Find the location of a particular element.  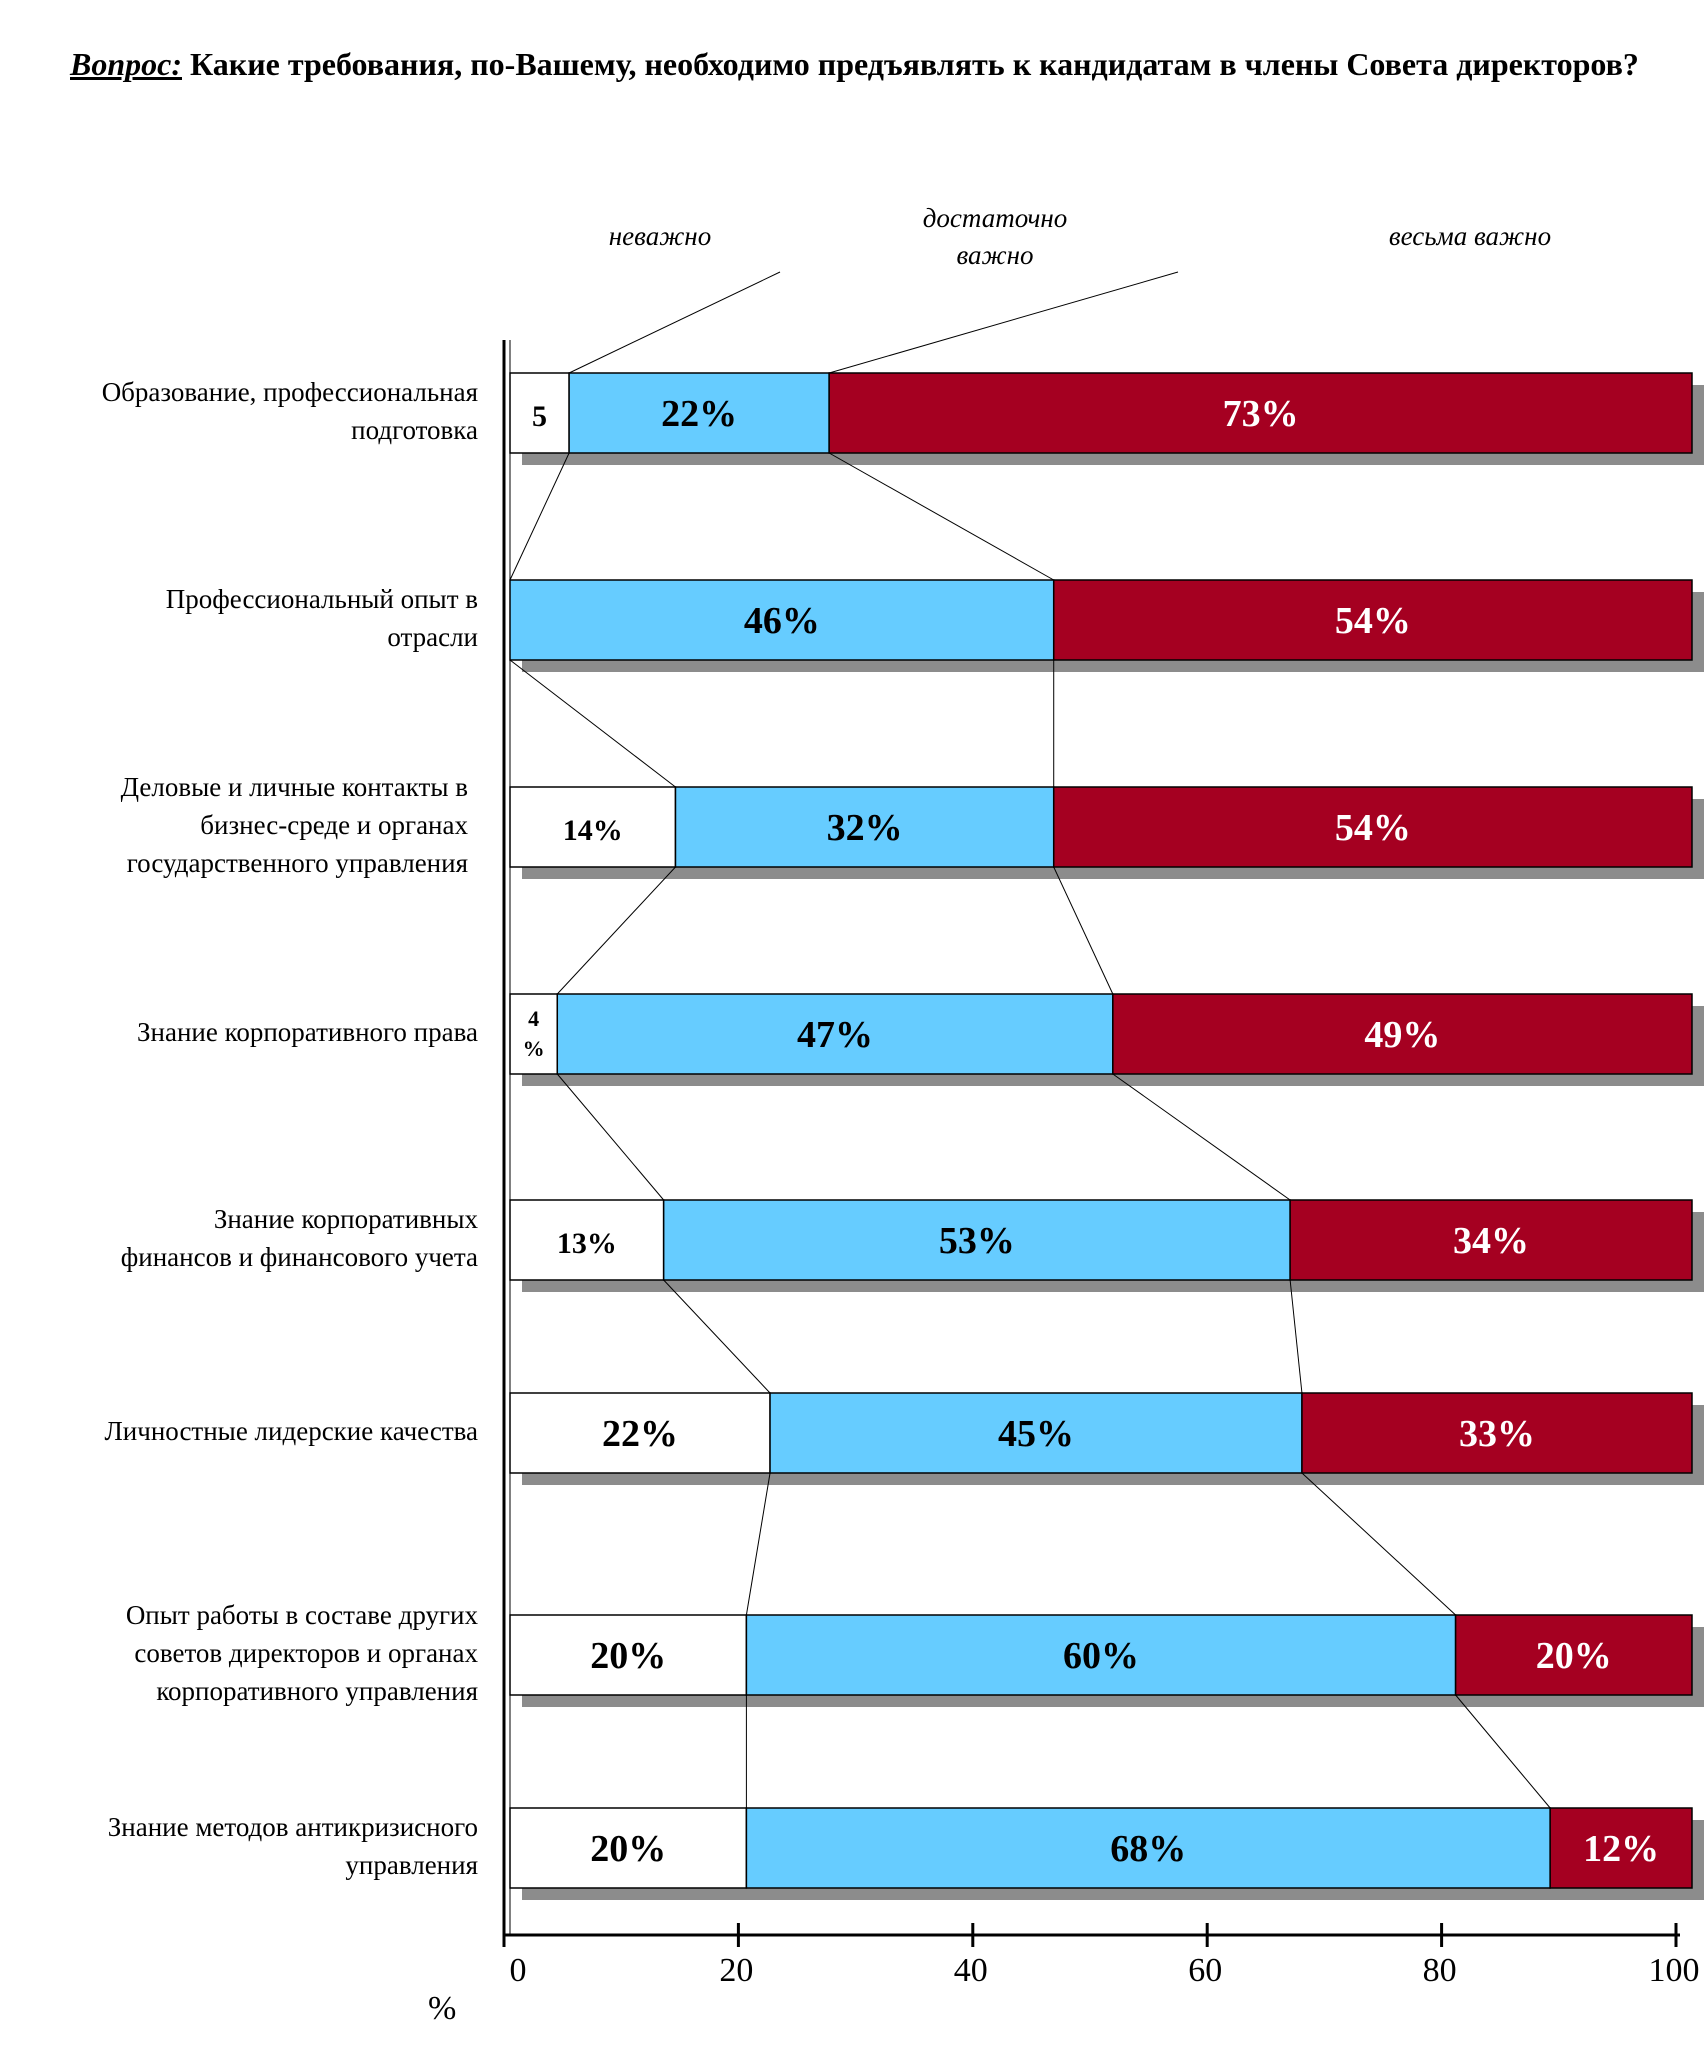

data-label: 45% is located at coordinates (1036, 1434).